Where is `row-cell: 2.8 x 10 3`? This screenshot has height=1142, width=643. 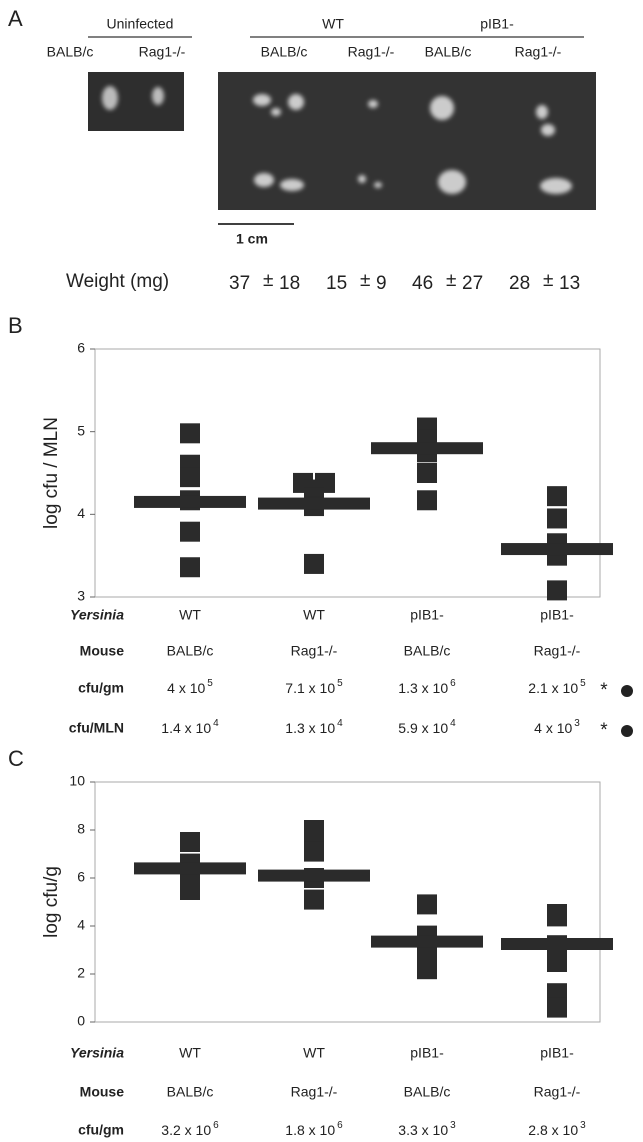 row-cell: 2.8 x 10 3 is located at coordinates (557, 1129).